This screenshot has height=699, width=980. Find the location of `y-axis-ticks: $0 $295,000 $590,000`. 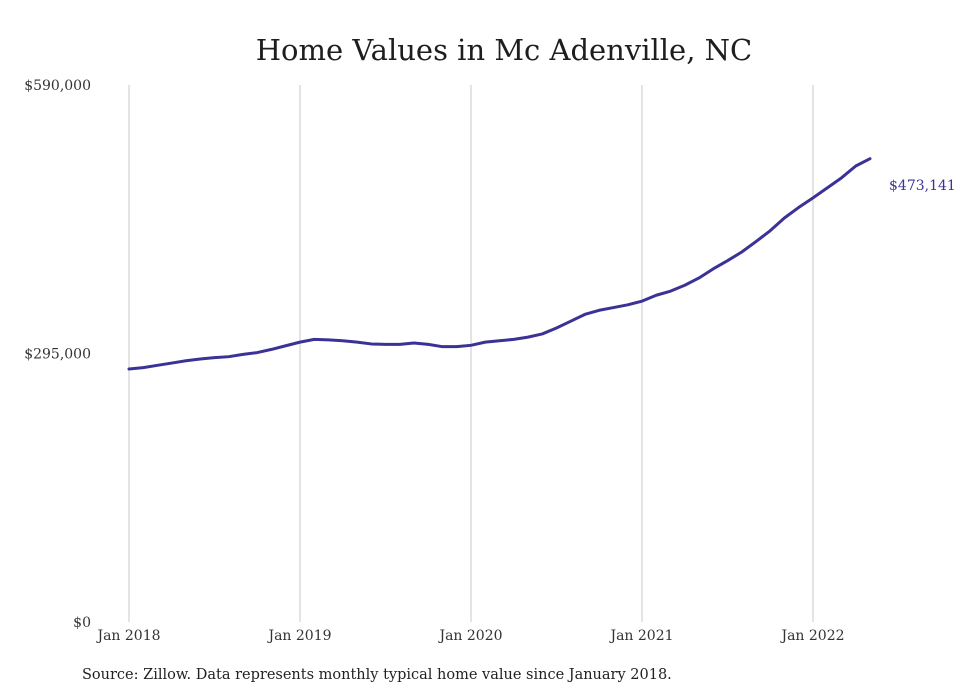

y-axis-ticks: $0 $295,000 $590,000 is located at coordinates (57, 354).